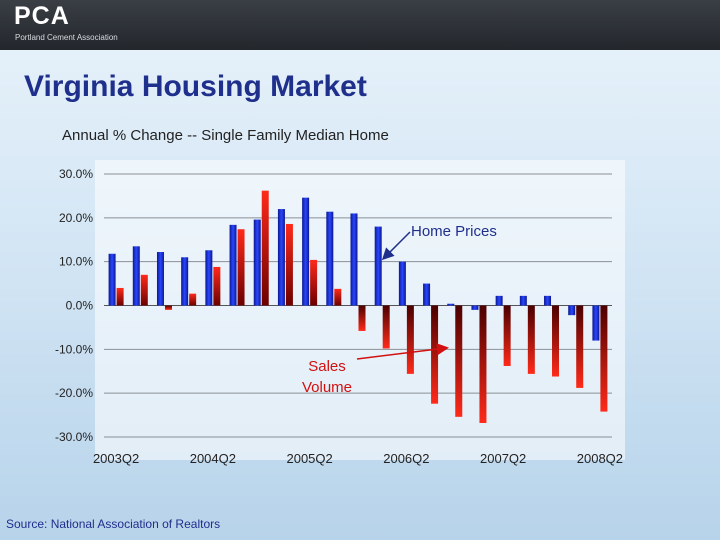 This screenshot has height=540, width=720. I want to click on y-axis: 30.0% 20.0% 10.0% 0.0% -10.0% -20.0% -30.0%, so click(74, 305).